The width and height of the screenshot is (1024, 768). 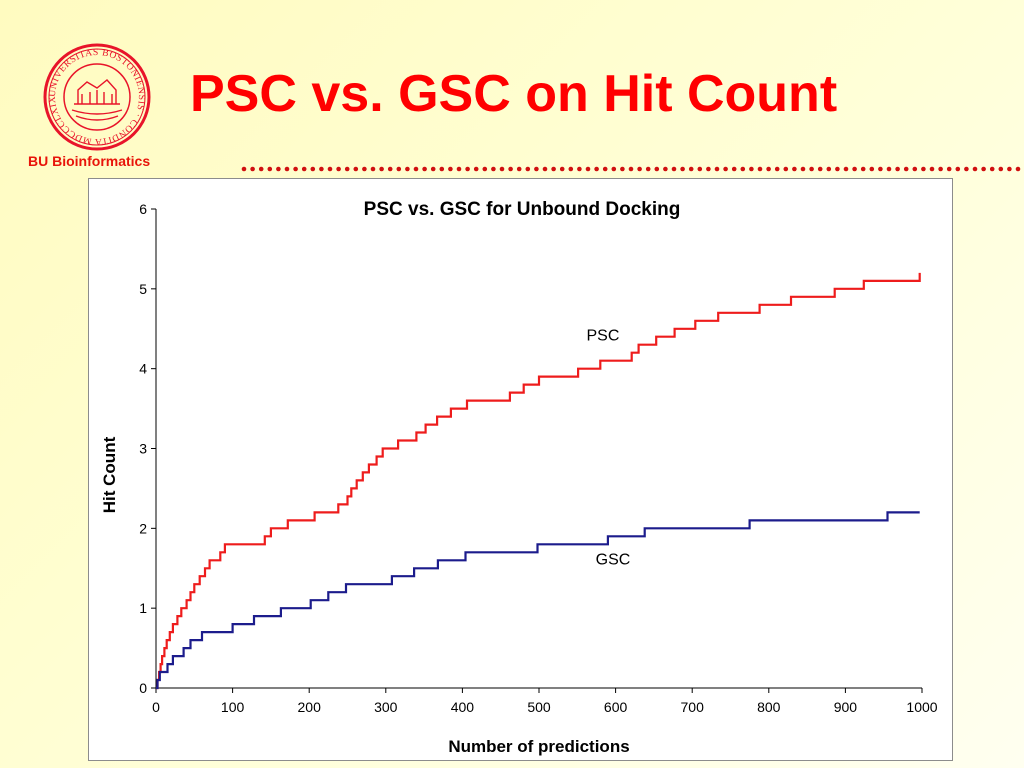 I want to click on y-tick-label: 3, so click(x=143, y=449).